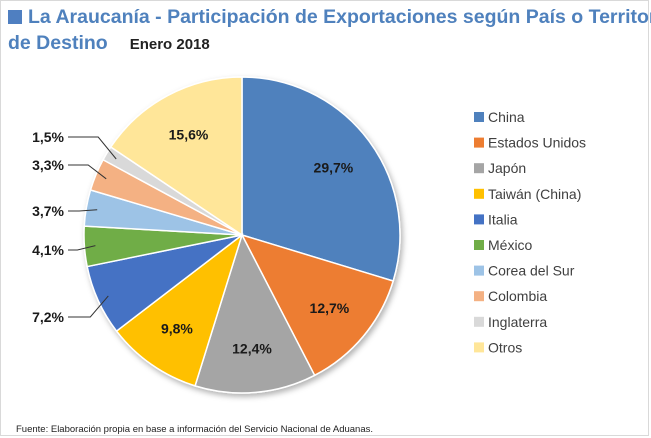 The height and width of the screenshot is (438, 651). Describe the element at coordinates (58, 43) in the screenshot. I see `chart-title-continuation: de Destino` at that location.